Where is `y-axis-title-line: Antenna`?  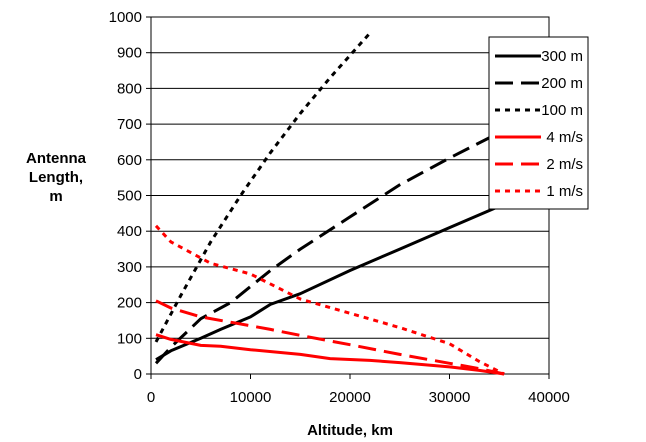 y-axis-title-line: Antenna is located at coordinates (56, 158).